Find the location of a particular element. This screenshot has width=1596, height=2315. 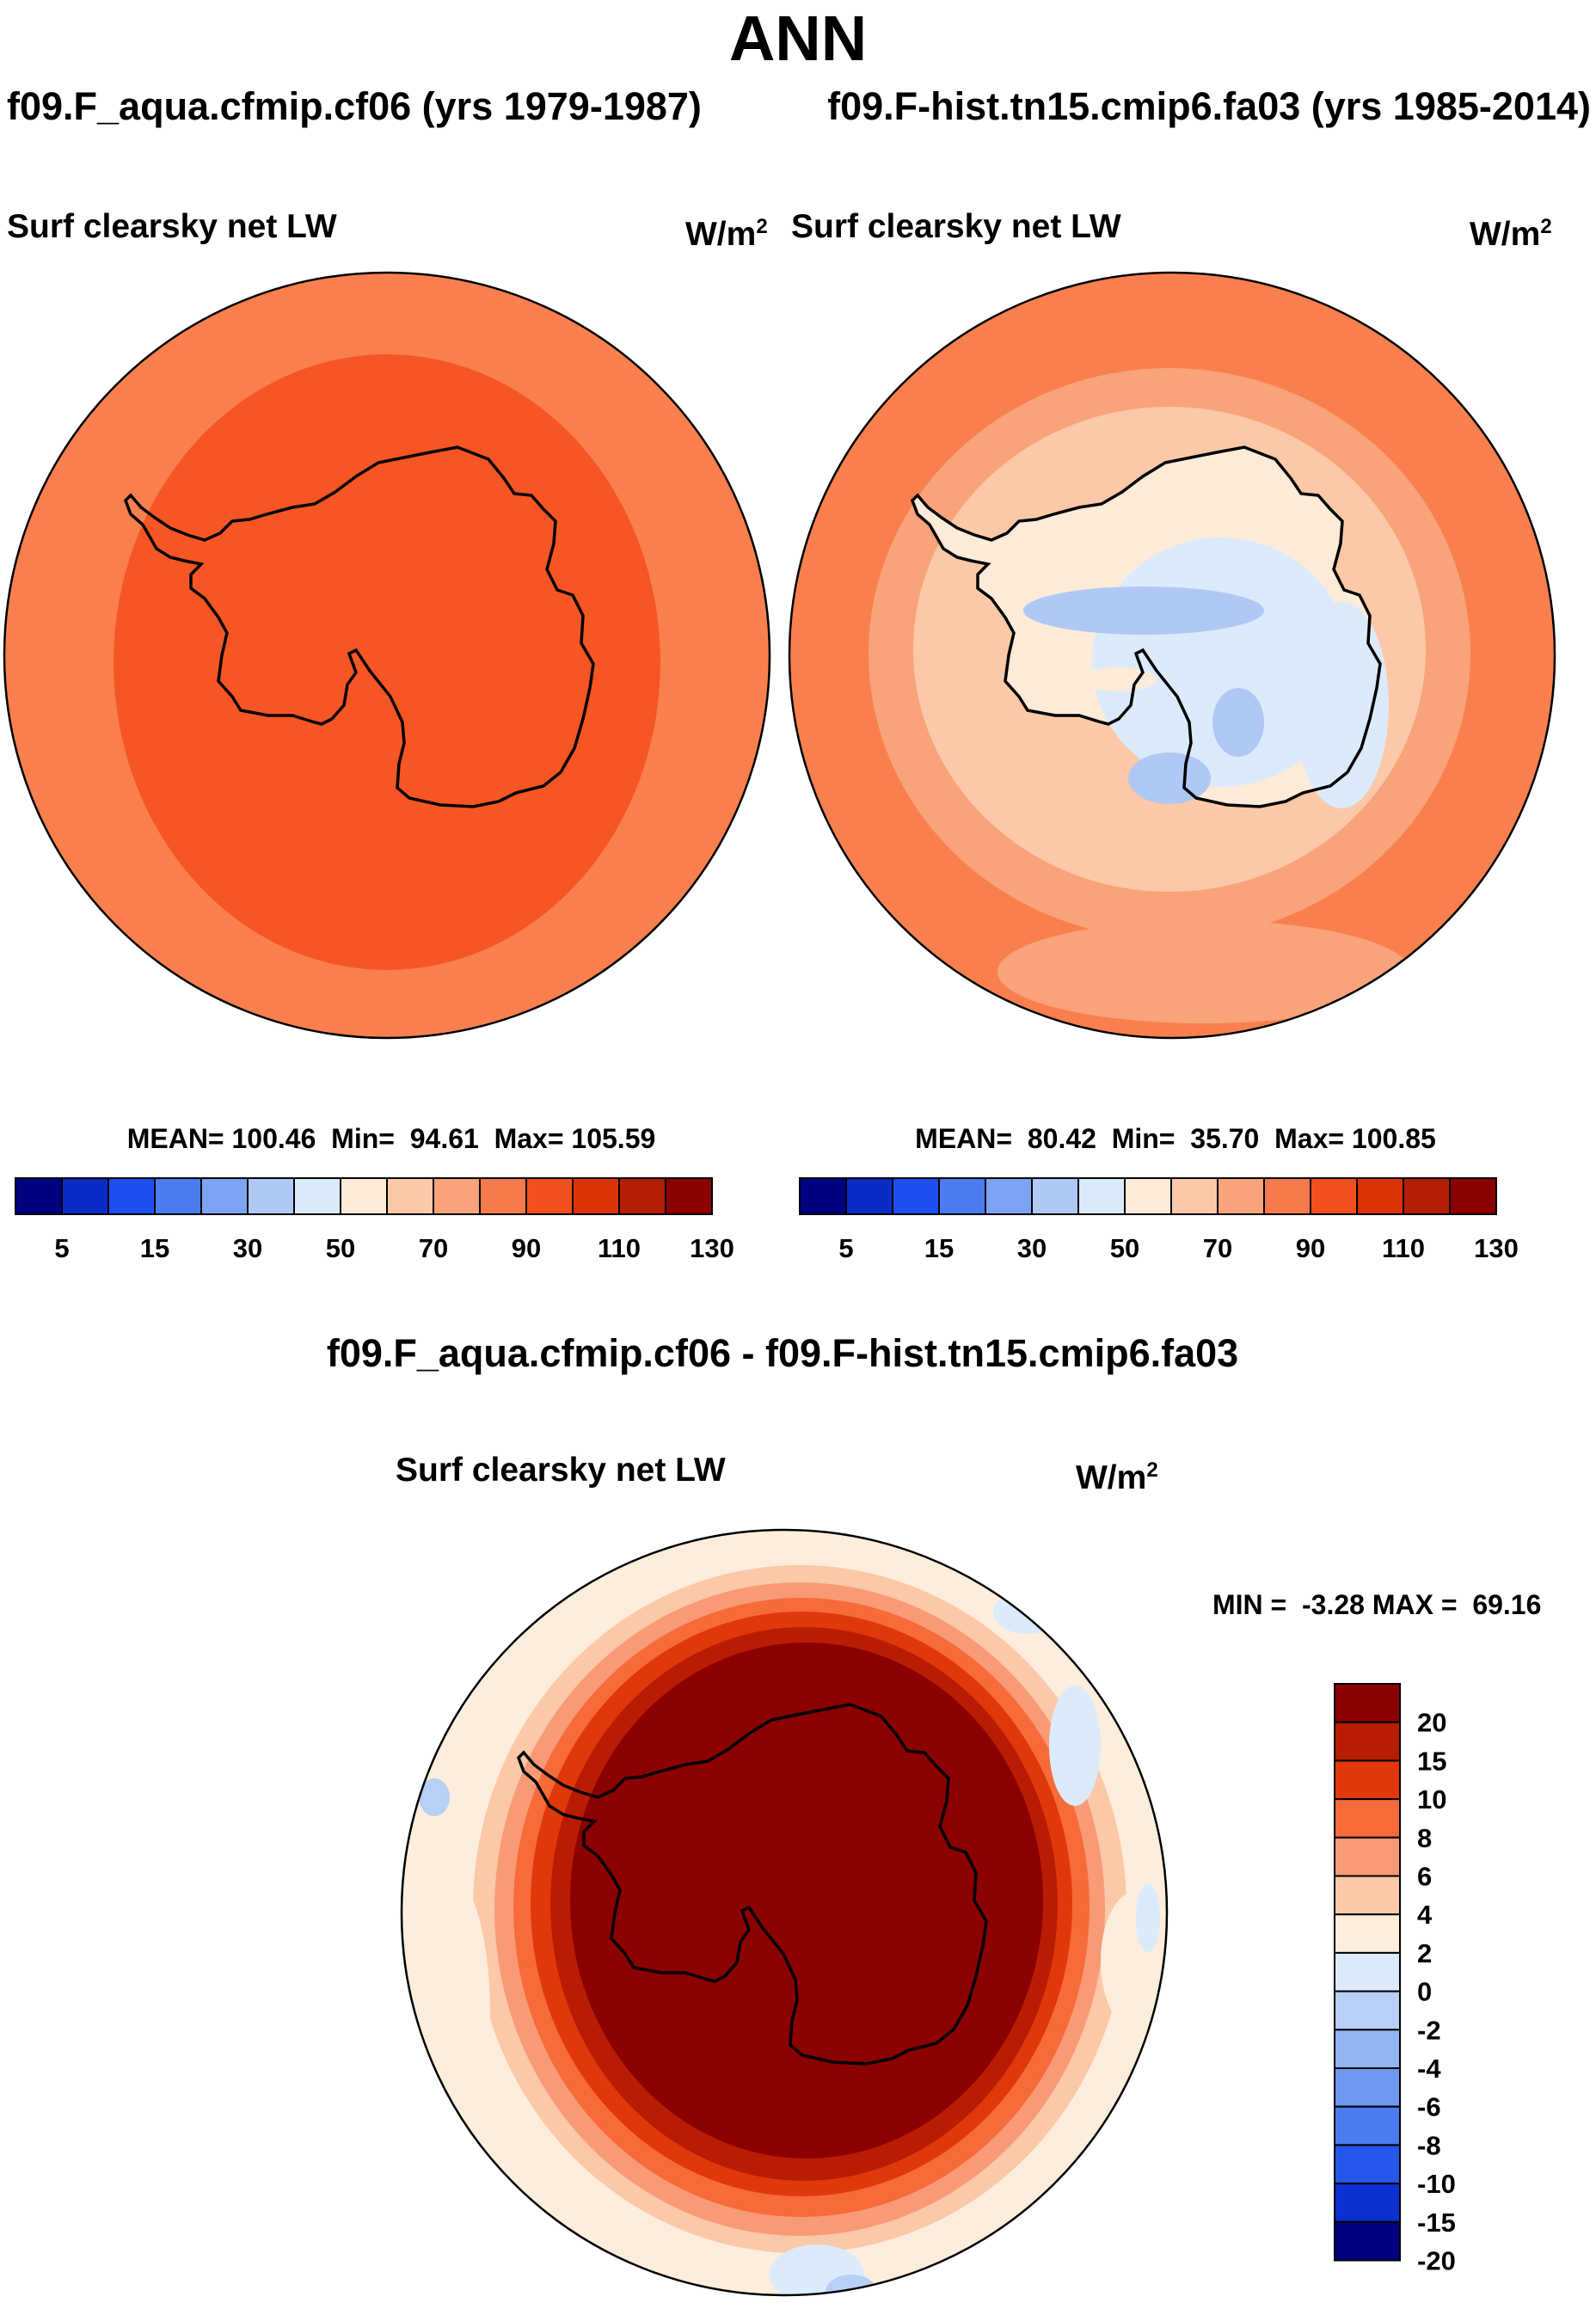

panel-b-colorbar-tick-label: 5 is located at coordinates (845, 1248).